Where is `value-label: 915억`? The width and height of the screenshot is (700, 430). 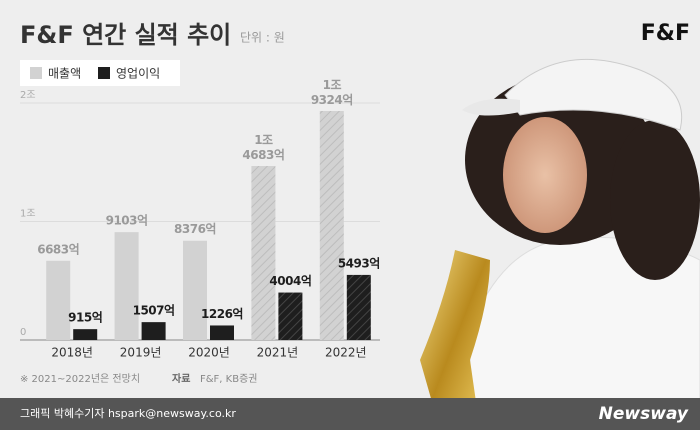 value-label: 915억 is located at coordinates (85, 318).